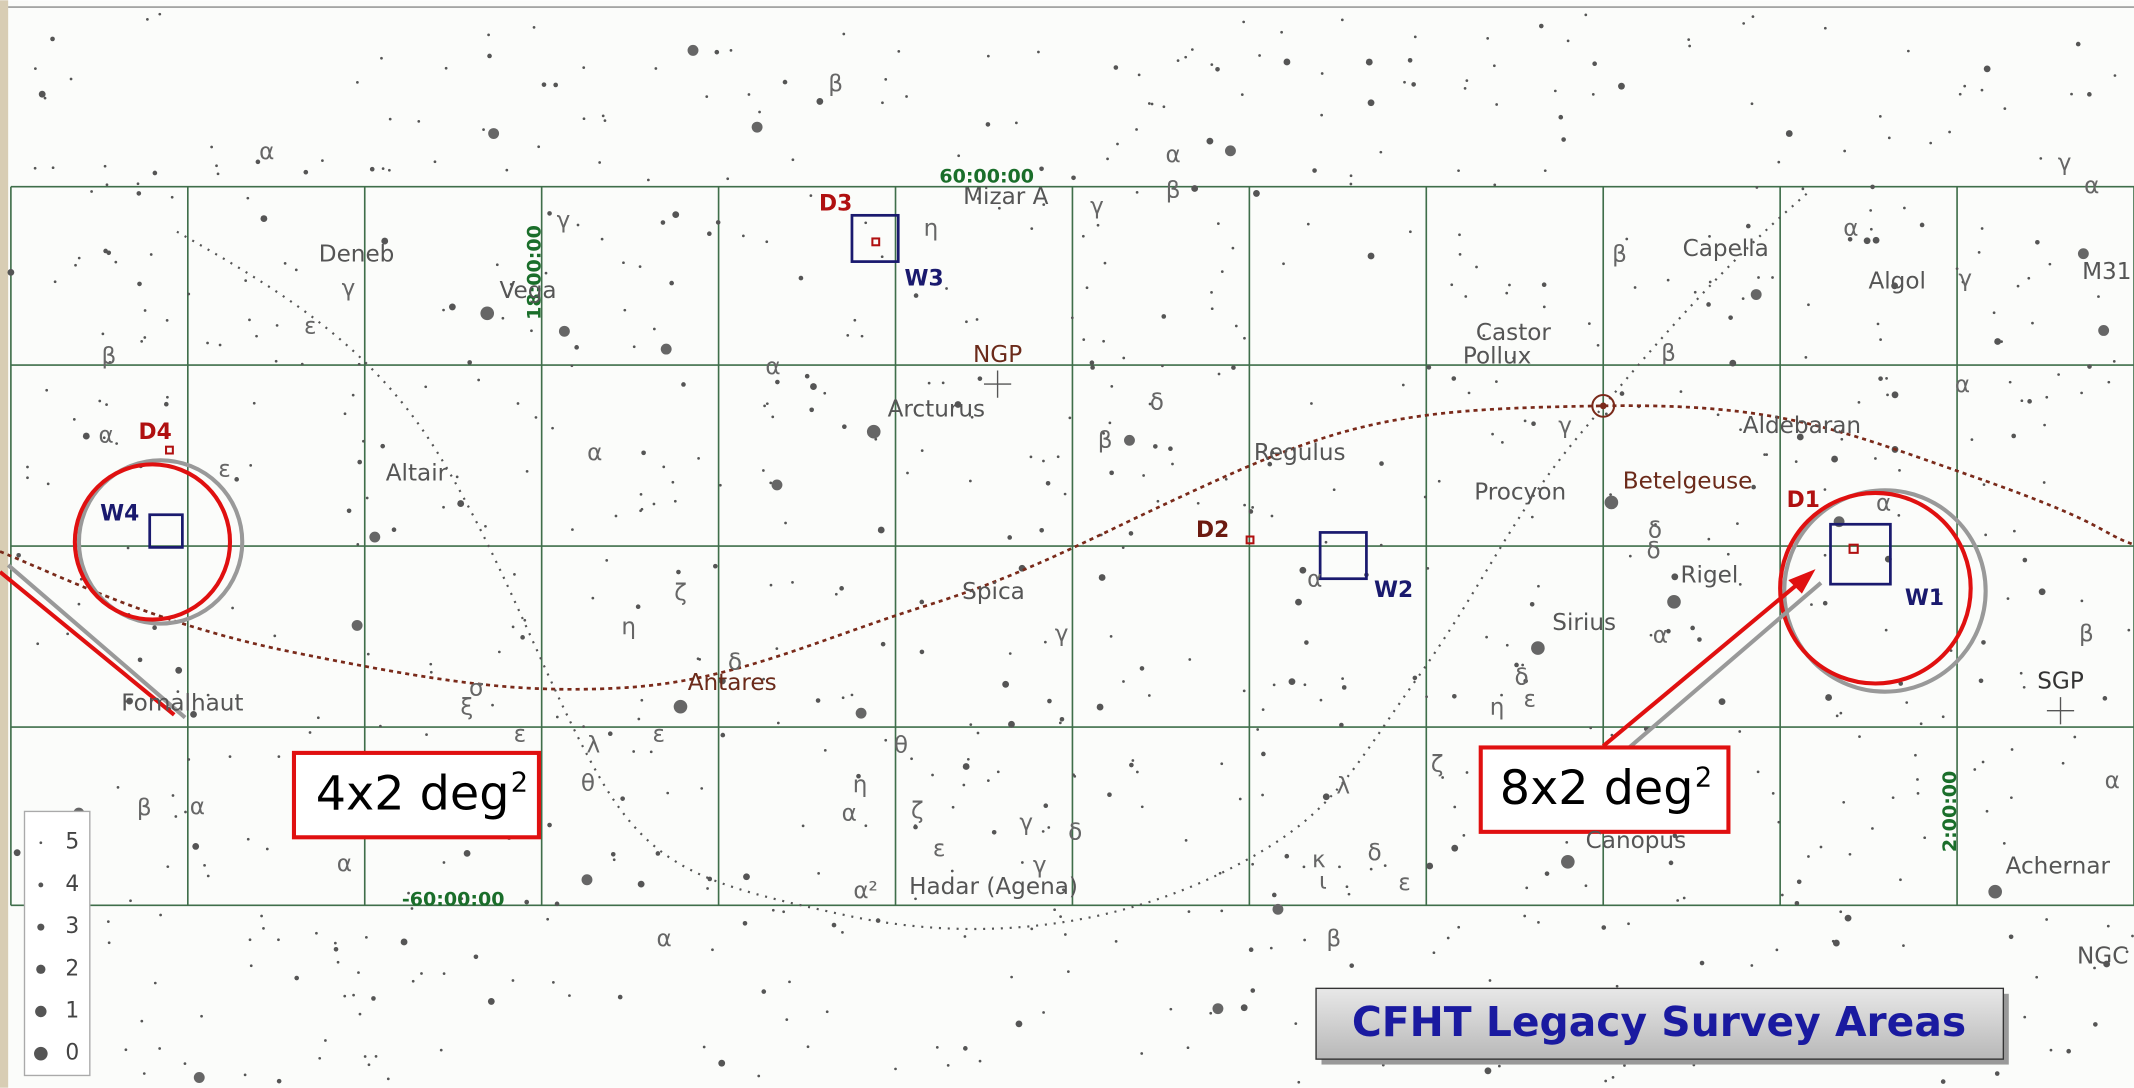 The image size is (2134, 1088). Describe the element at coordinates (1006, 197) in the screenshot. I see `star-name: Mizar A` at that location.